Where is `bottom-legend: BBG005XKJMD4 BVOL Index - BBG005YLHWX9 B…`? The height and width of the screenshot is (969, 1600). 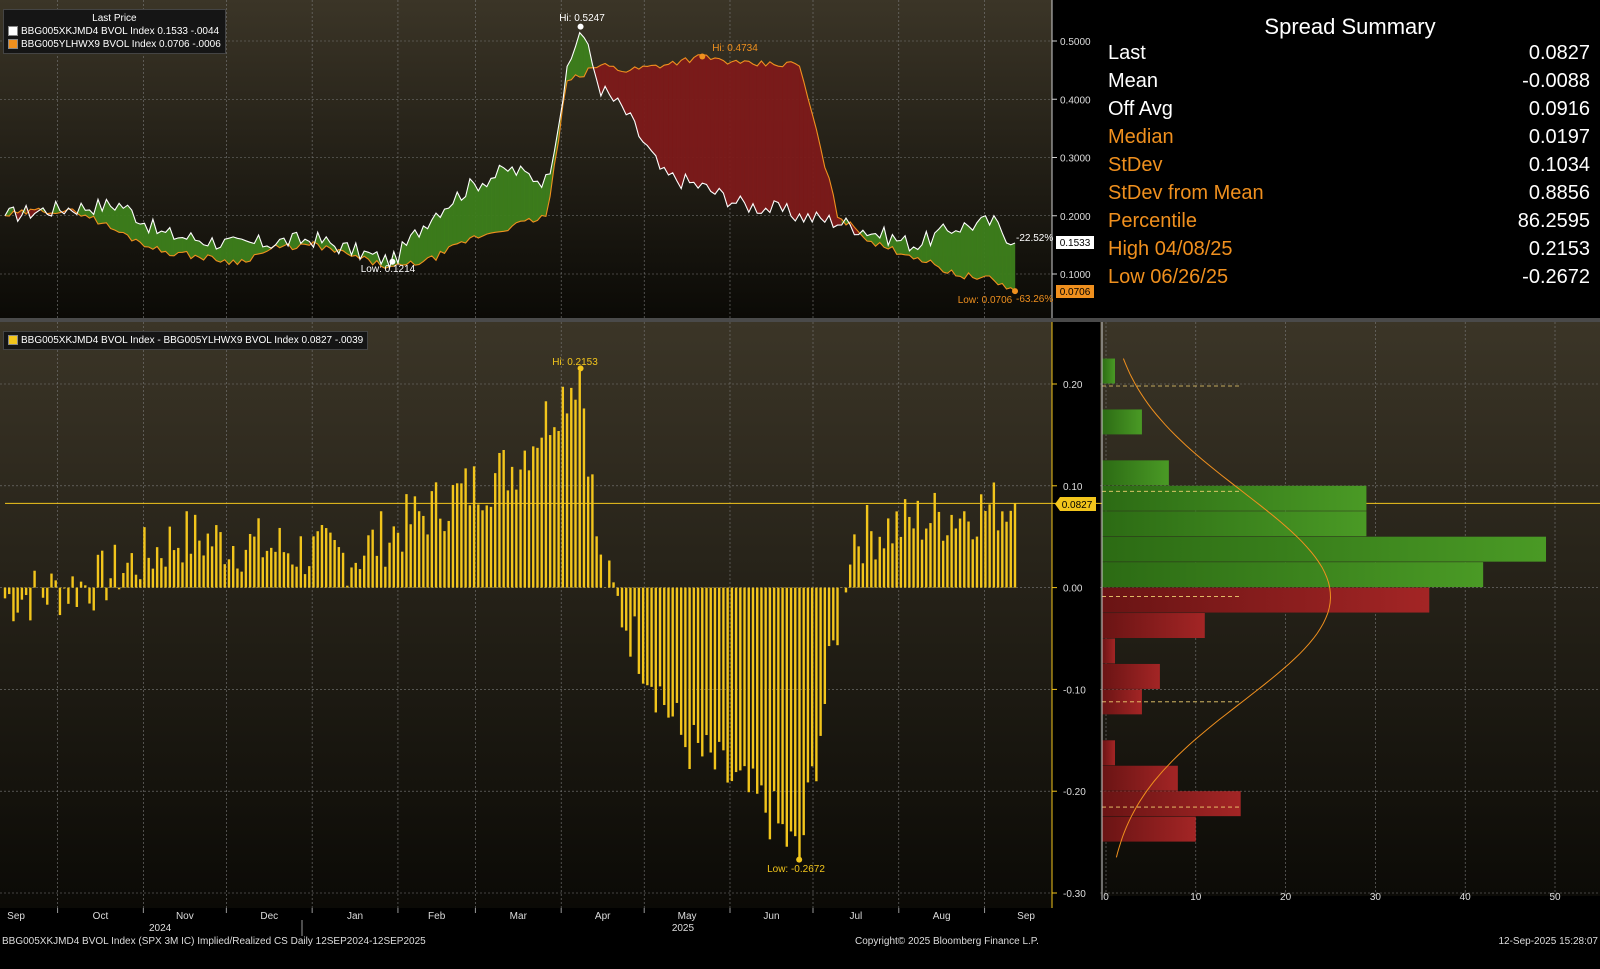 bottom-legend: BBG005XKJMD4 BVOL Index - BBG005YLHWX9 B… is located at coordinates (186, 340).